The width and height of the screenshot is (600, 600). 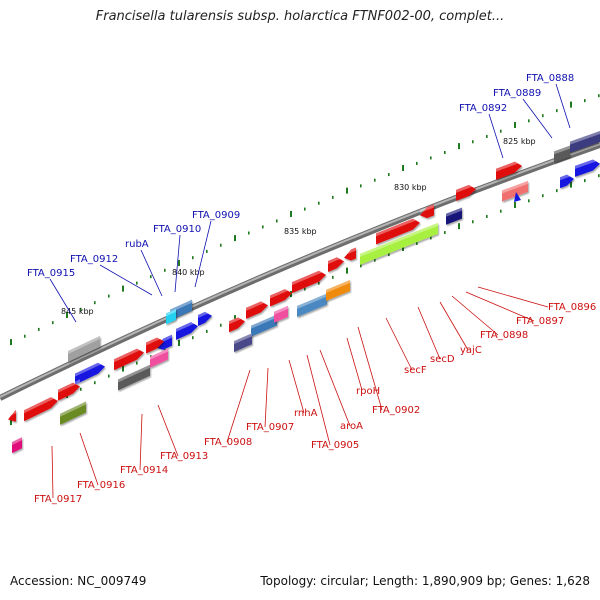 What do you see at coordinates (137, 244) in the screenshot?
I see `gene-label-rubA: rubA` at bounding box center [137, 244].